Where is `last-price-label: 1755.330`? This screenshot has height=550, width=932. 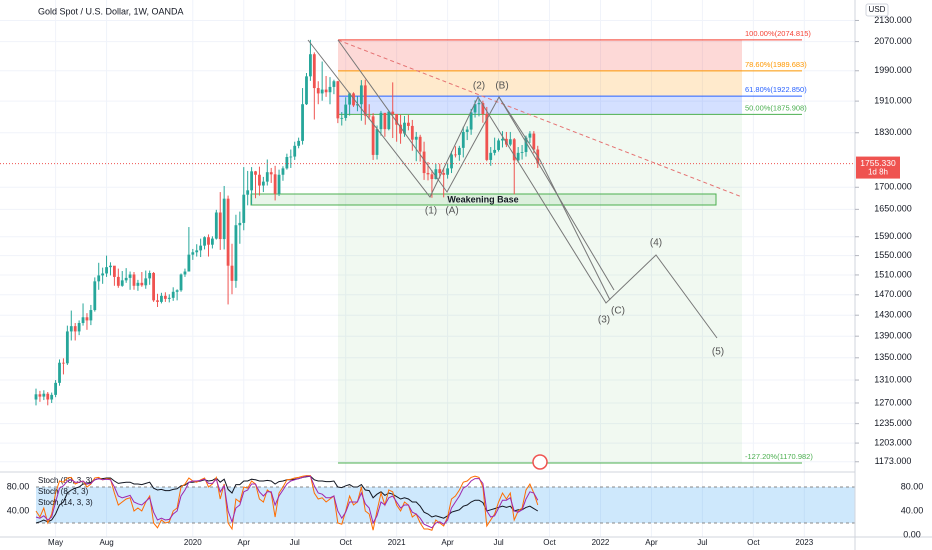
last-price-label: 1755.330 is located at coordinates (878, 163).